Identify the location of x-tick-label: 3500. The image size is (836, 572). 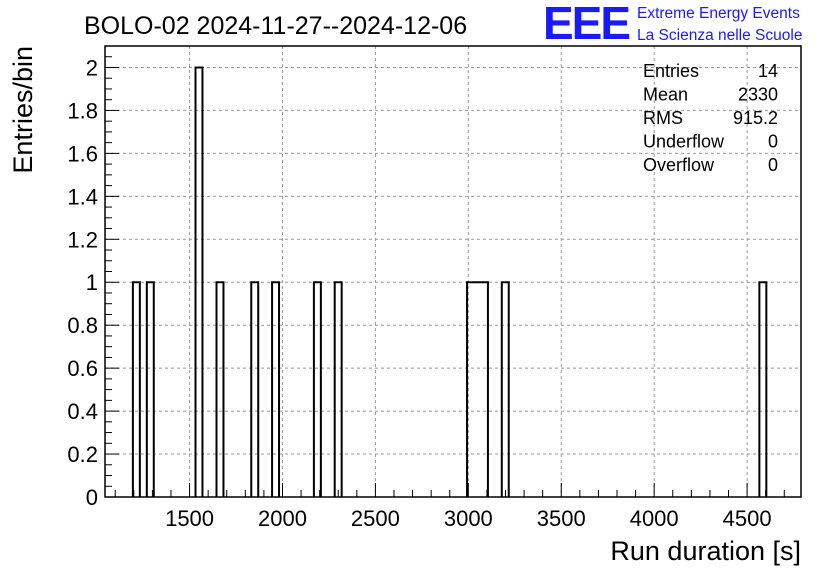
(561, 518).